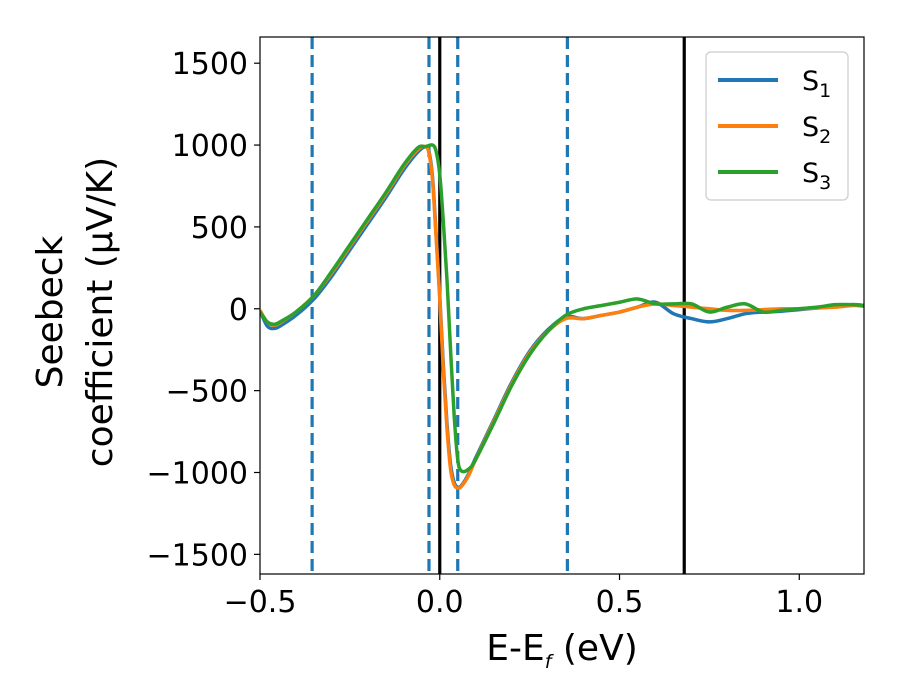 This screenshot has width=900, height=700. I want to click on y-tick-label: −1000, so click(197, 473).